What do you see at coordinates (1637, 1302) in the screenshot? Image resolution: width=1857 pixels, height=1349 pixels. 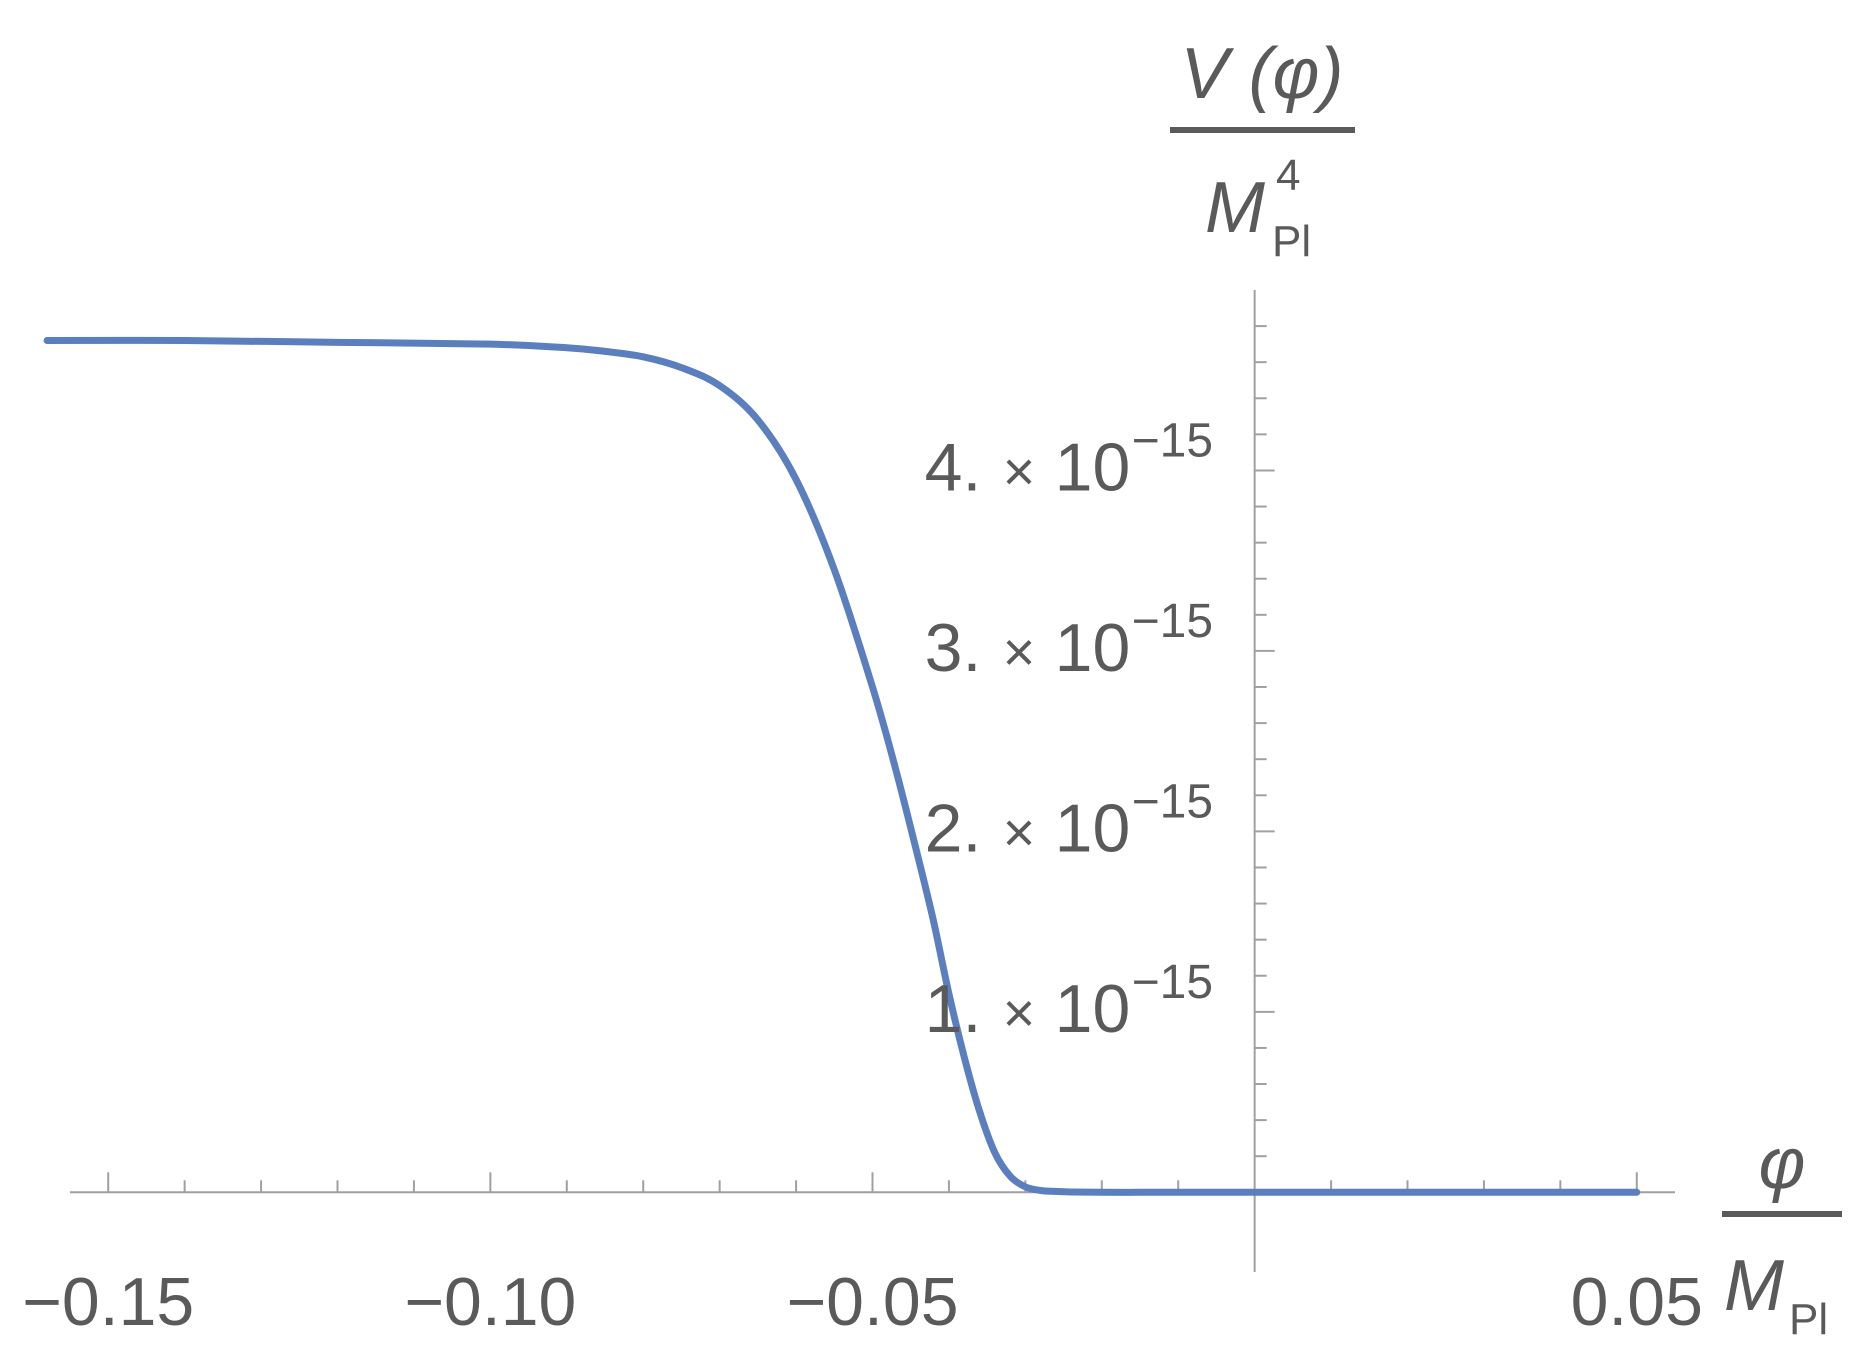 I see `x-tick-label: 0.05` at bounding box center [1637, 1302].